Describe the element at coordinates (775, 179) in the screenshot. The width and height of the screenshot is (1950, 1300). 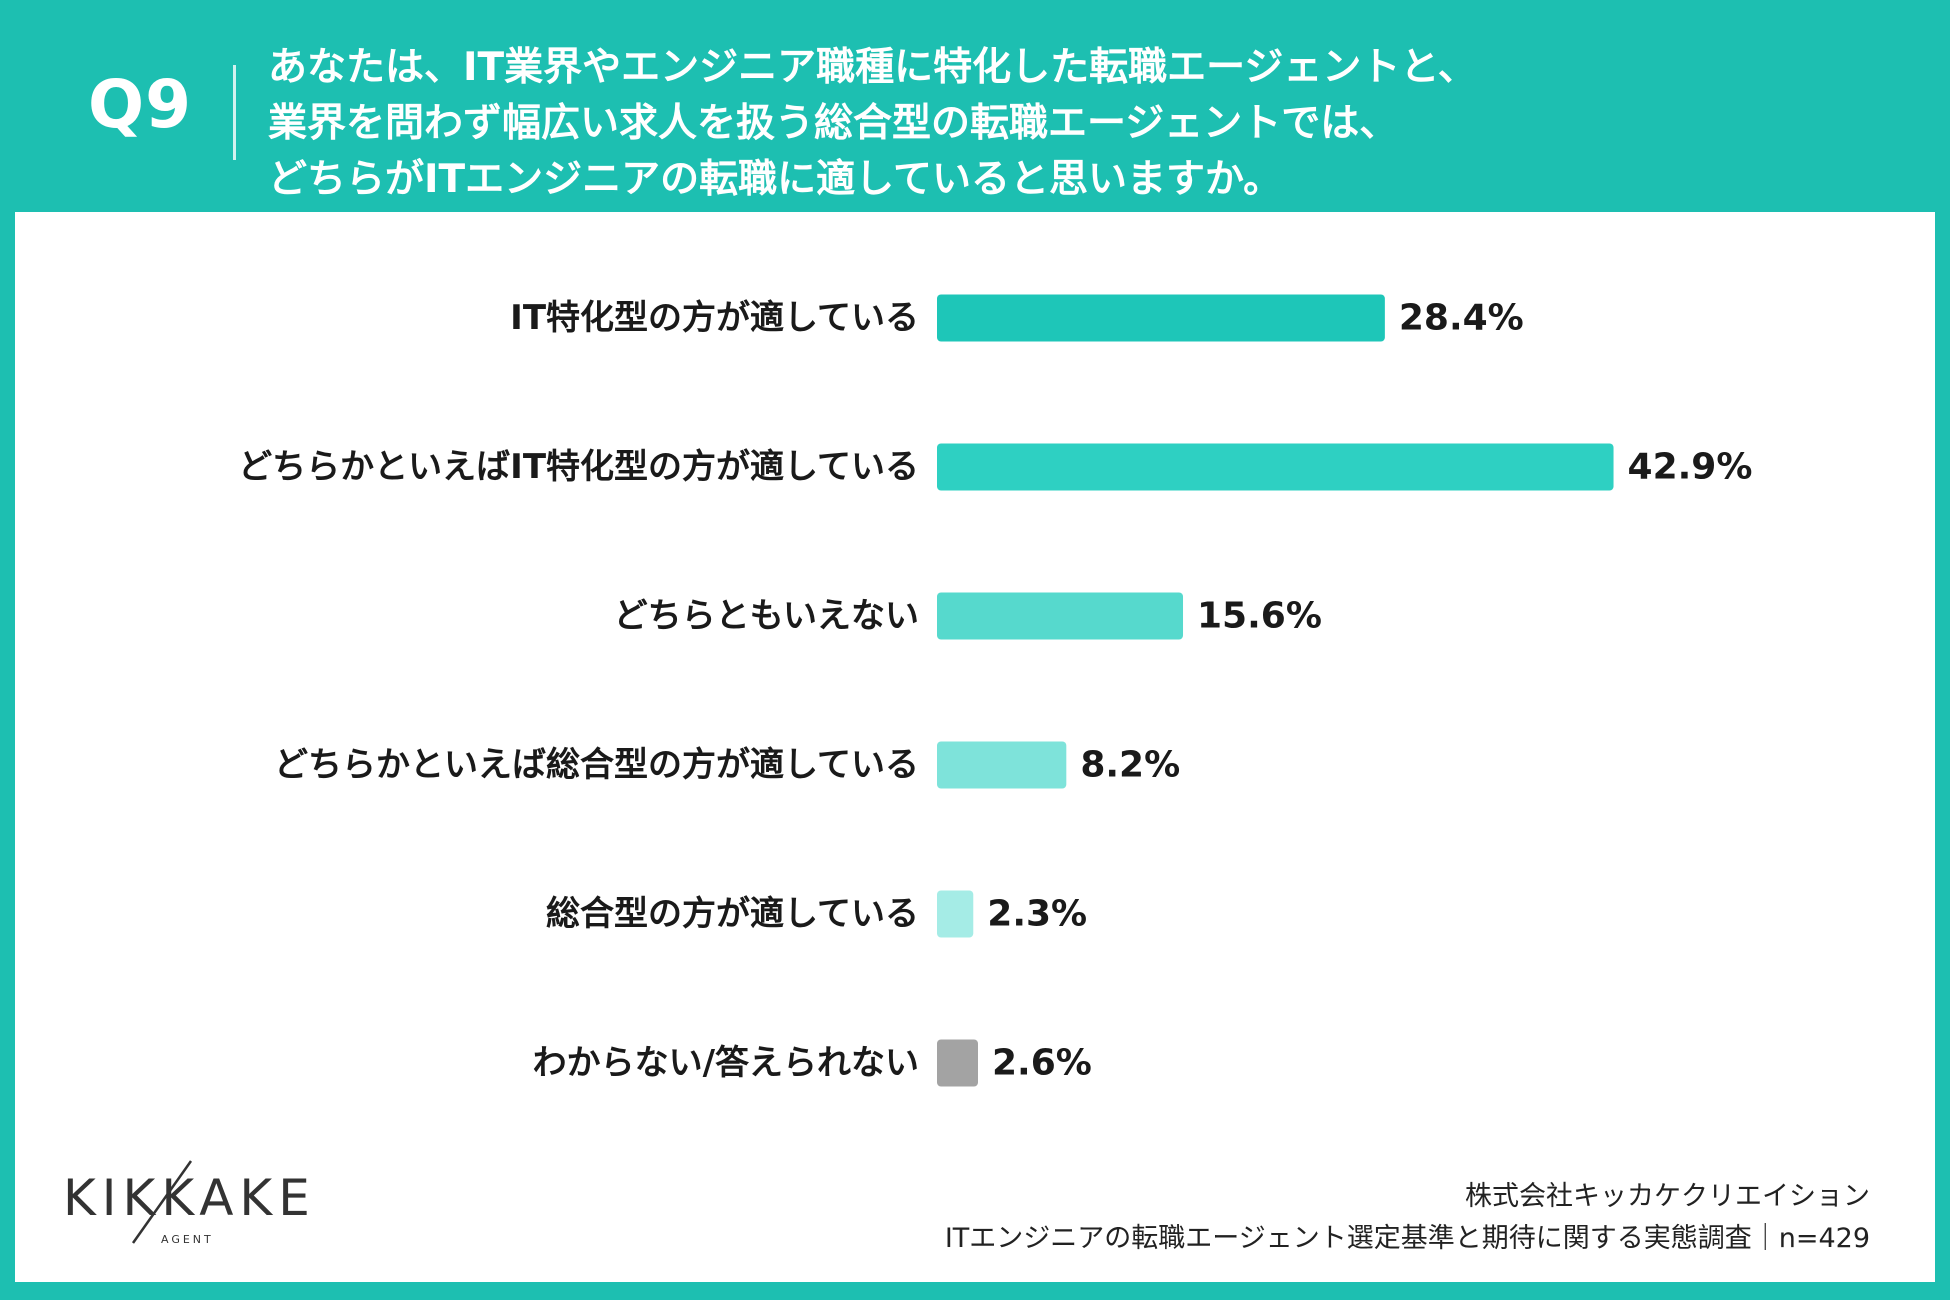
I see `question-line: どちらがITエンジニアの転職に適していると思いますか。` at that location.